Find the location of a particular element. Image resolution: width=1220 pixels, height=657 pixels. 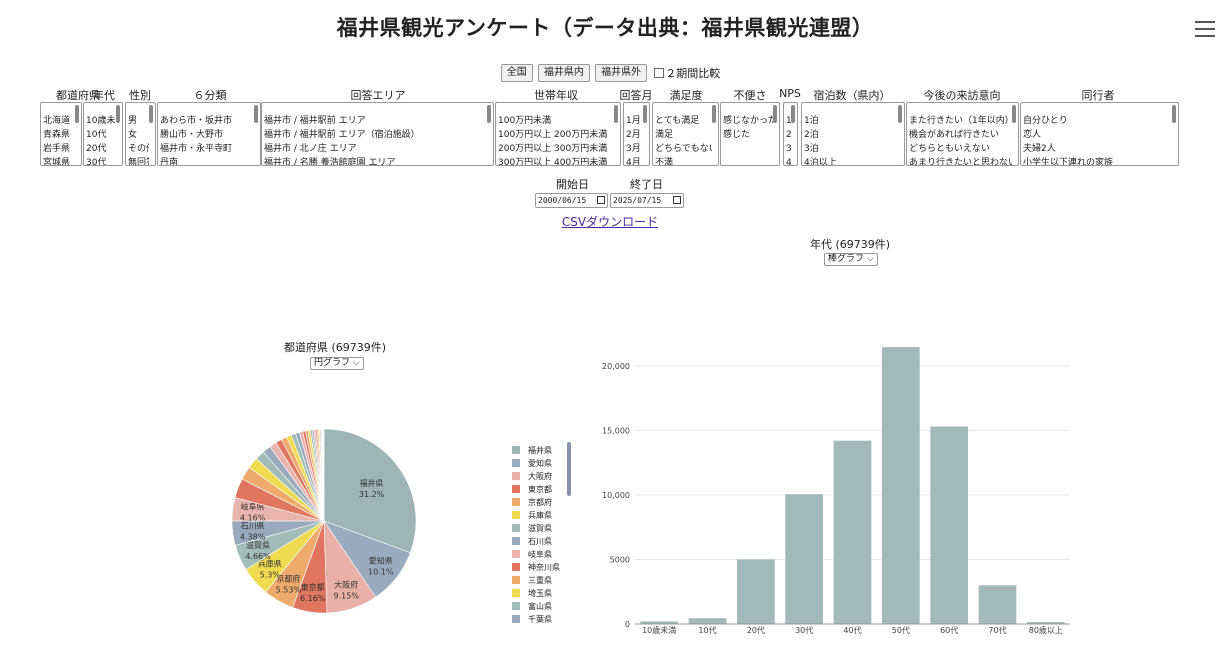

filter-listbox: 自分ひとり 恋人 夫婦2人 小学生以下連れの家族 is located at coordinates (1099, 134).